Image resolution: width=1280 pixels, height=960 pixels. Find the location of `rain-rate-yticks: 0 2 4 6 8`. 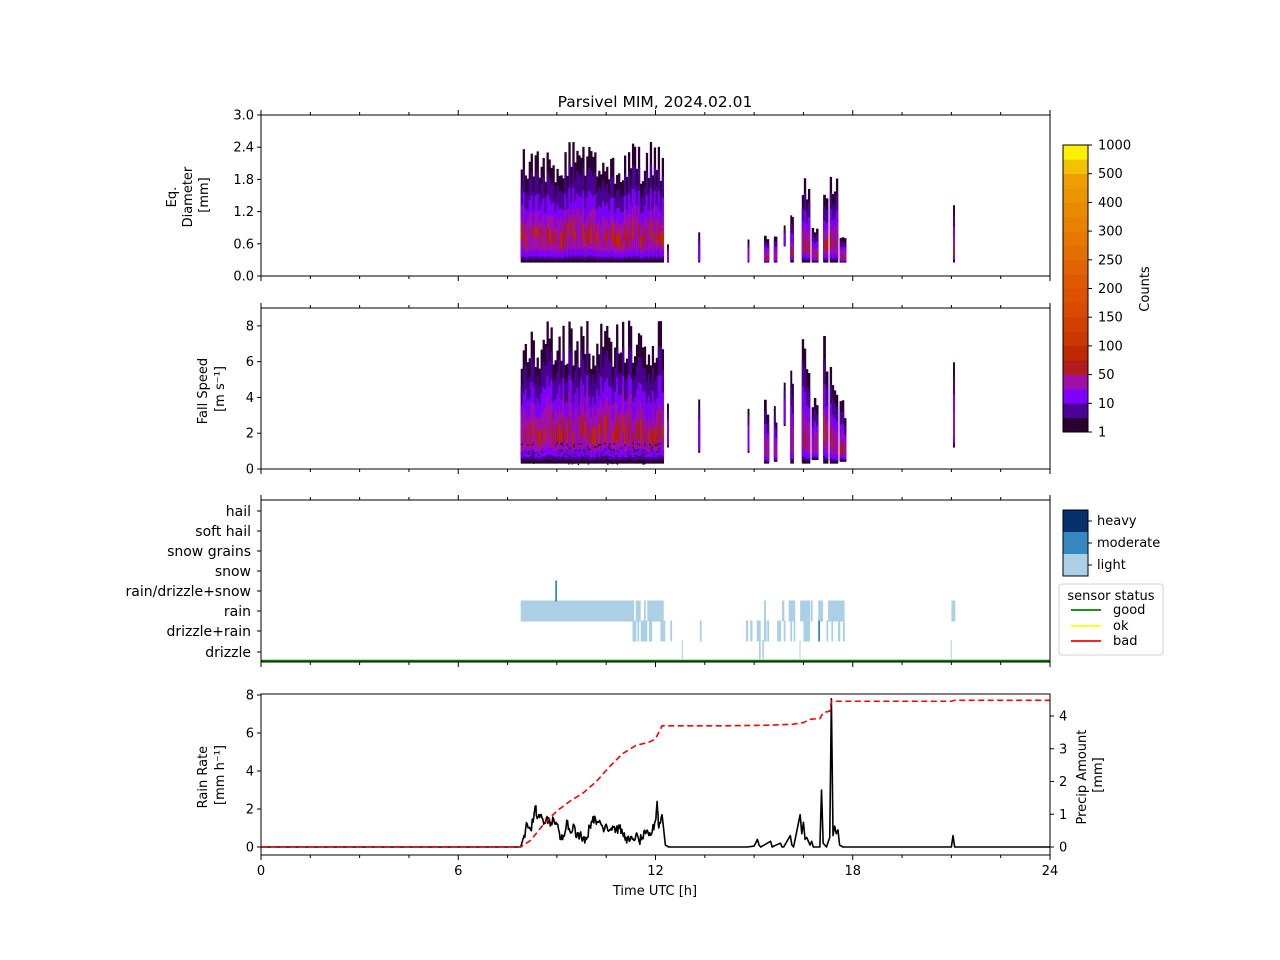

rain-rate-yticks: 0 2 4 6 8 is located at coordinates (253, 772).